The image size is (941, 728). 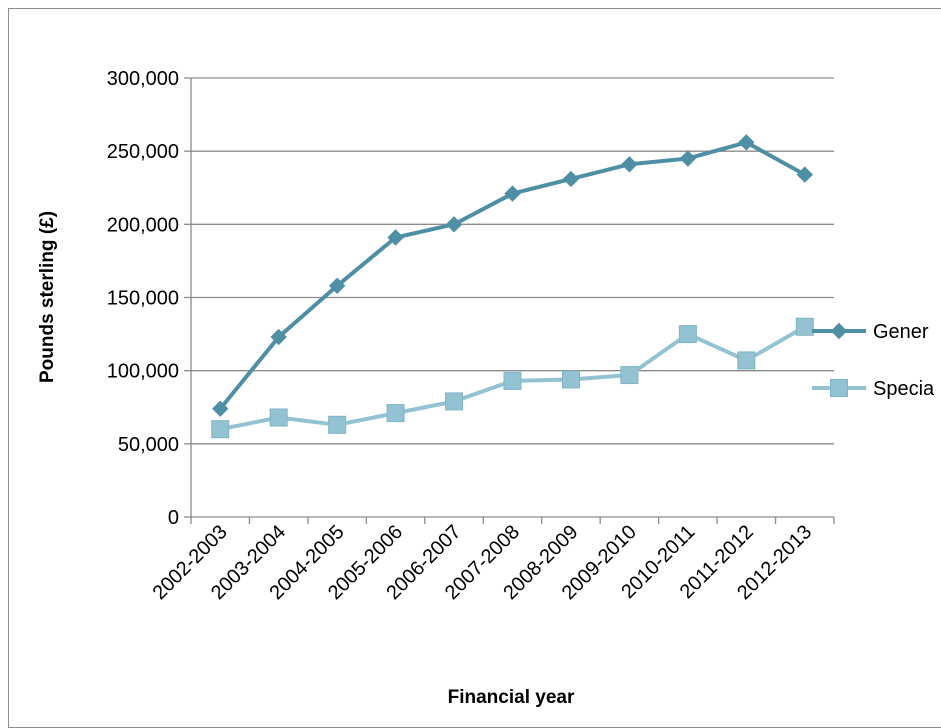 What do you see at coordinates (511, 697) in the screenshot?
I see `x-axis-title: Financial year` at bounding box center [511, 697].